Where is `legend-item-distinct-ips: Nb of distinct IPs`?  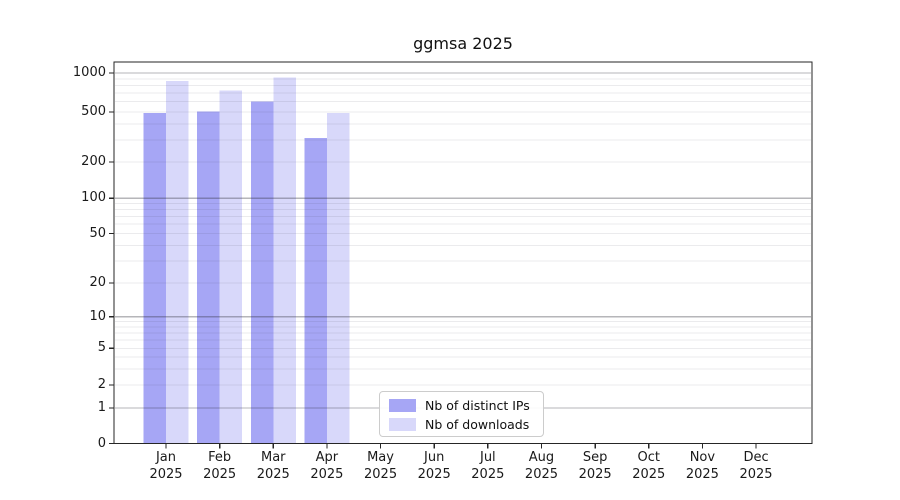
legend-item-distinct-ips: Nb of distinct IPs is located at coordinates (466, 405).